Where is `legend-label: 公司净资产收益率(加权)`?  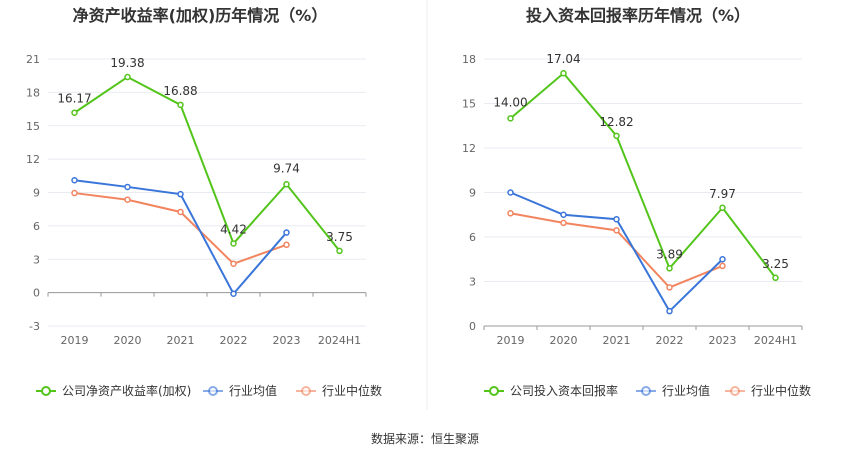
legend-label: 公司净资产收益率(加权) is located at coordinates (126, 390).